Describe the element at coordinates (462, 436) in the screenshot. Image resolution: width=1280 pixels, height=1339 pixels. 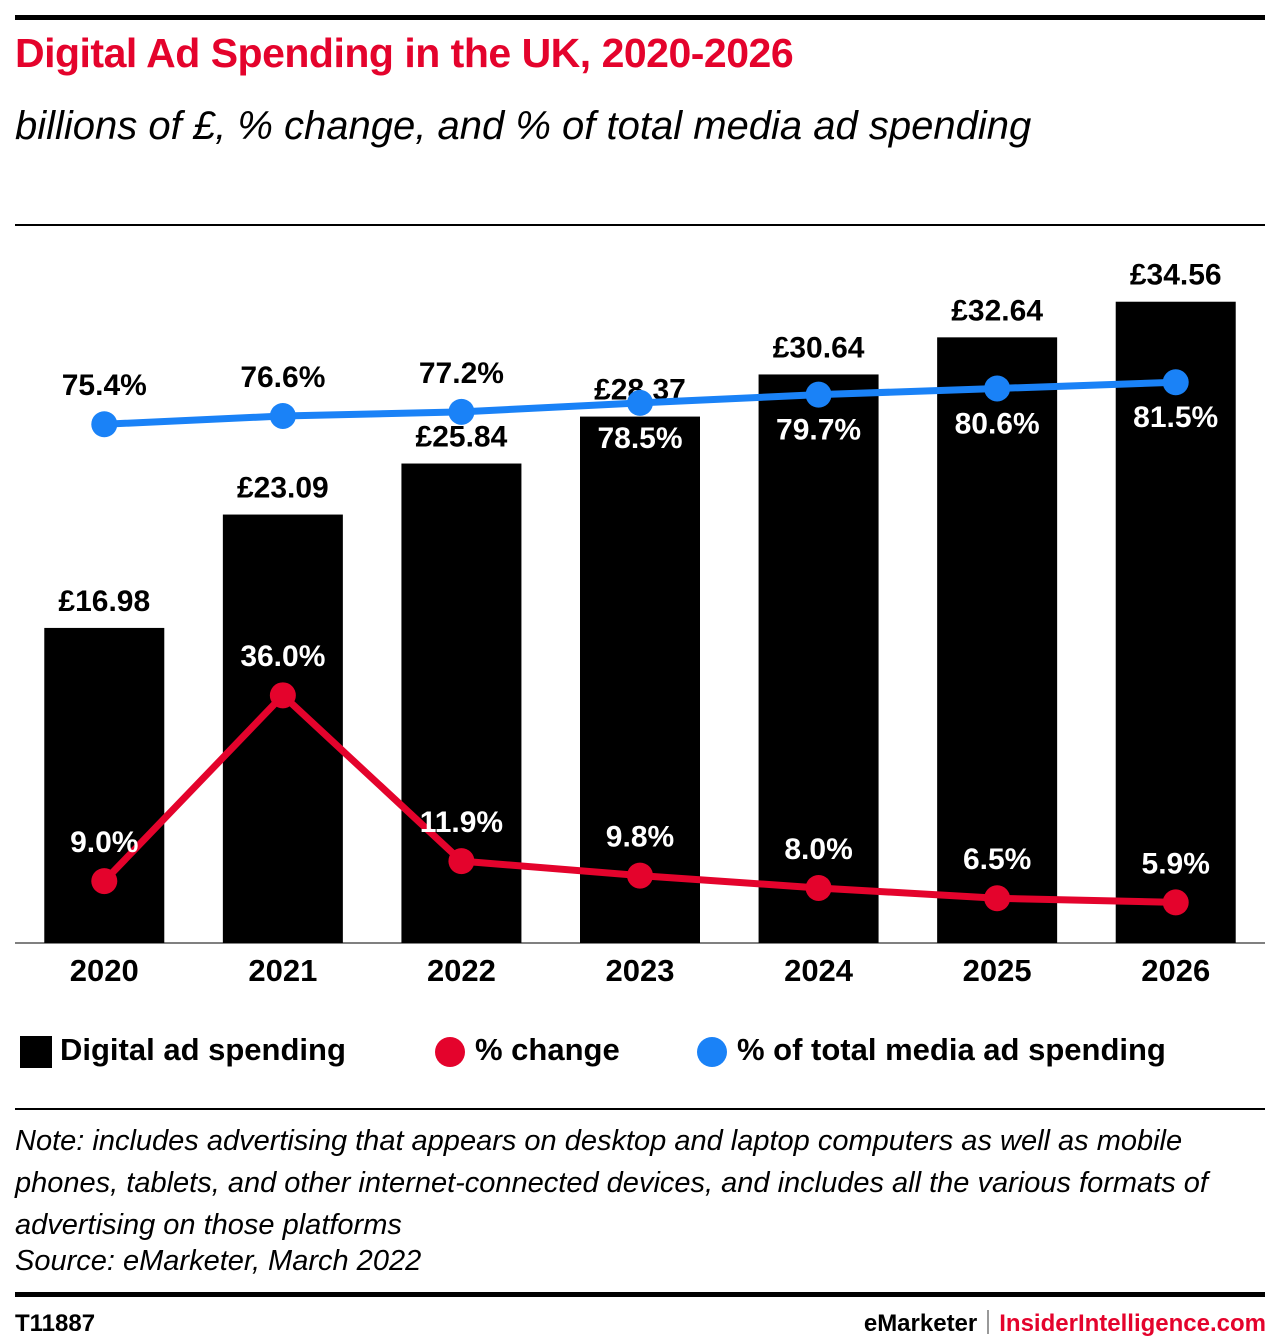
I see `bar-value-label: £25.84` at that location.